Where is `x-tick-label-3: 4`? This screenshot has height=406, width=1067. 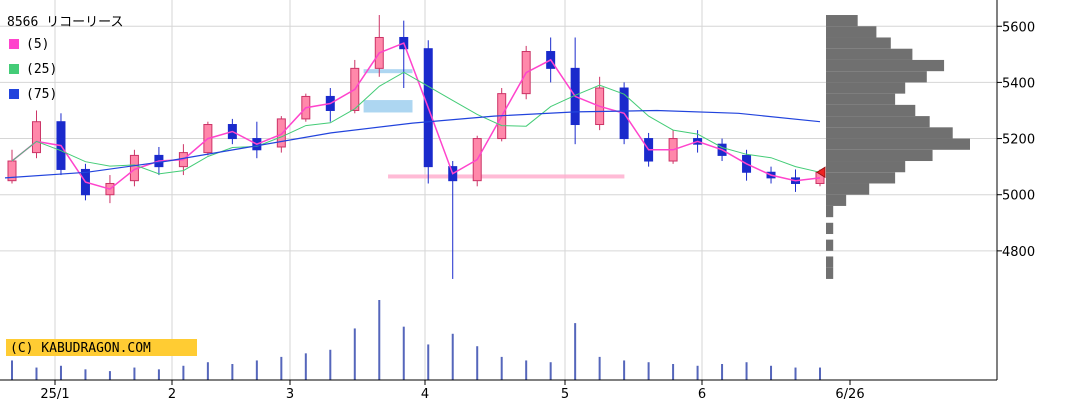 x-tick-label-3: 4 is located at coordinates (425, 394).